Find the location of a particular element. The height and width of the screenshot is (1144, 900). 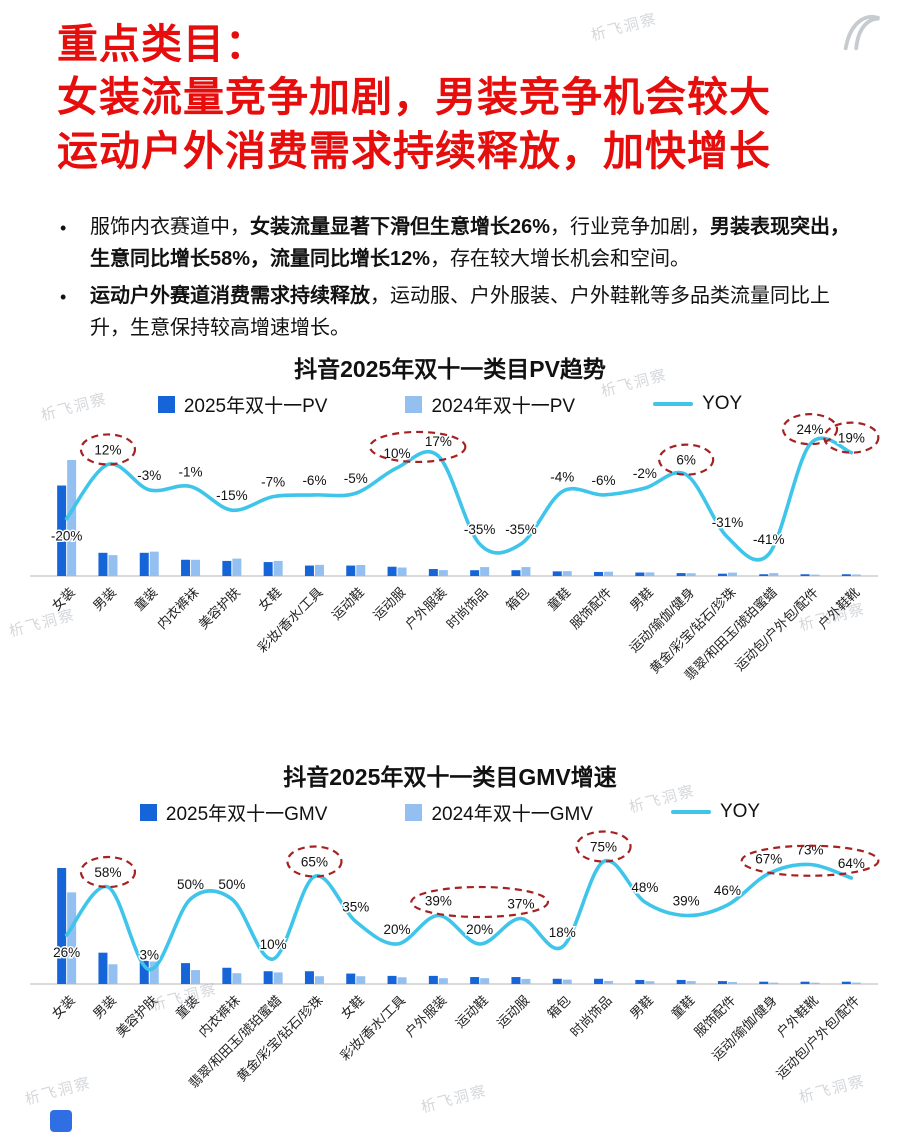

category-label: 童装 is located at coordinates (187, 1007).